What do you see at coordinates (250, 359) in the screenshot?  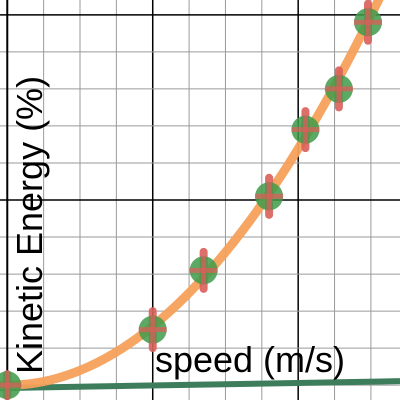 I see `x-axis-label: speed (m/s)` at bounding box center [250, 359].